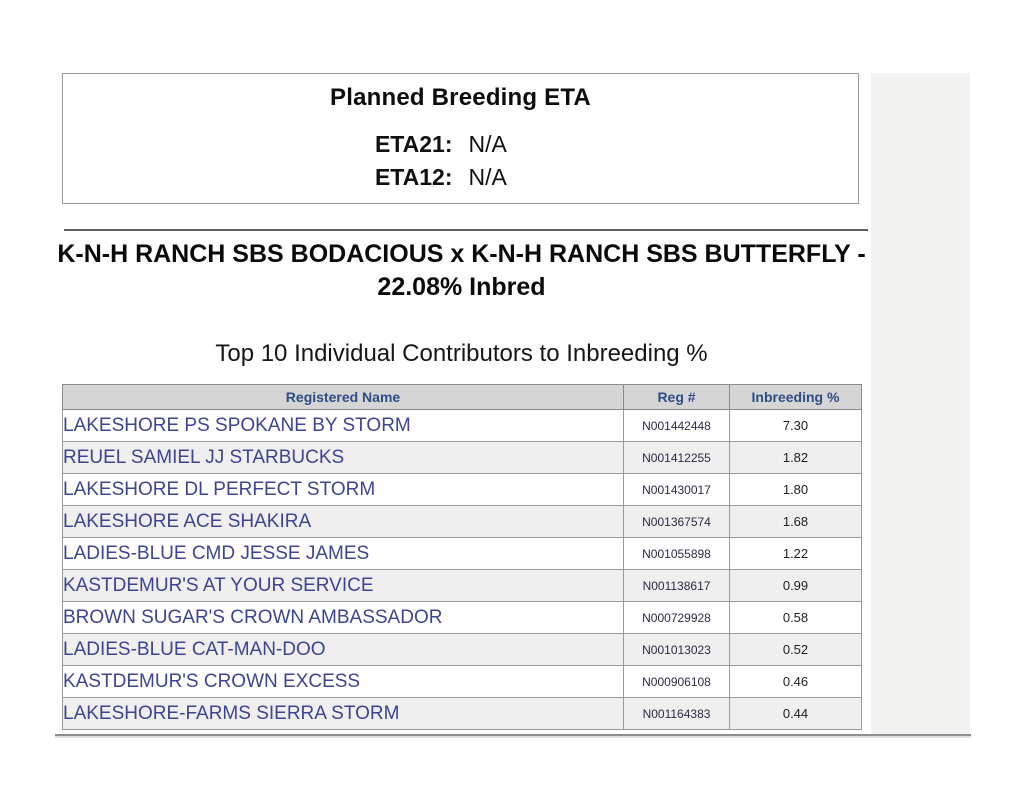  I want to click on registered-name-link: LADIES-BLUE CAT-MAN-DOO, so click(343, 649).